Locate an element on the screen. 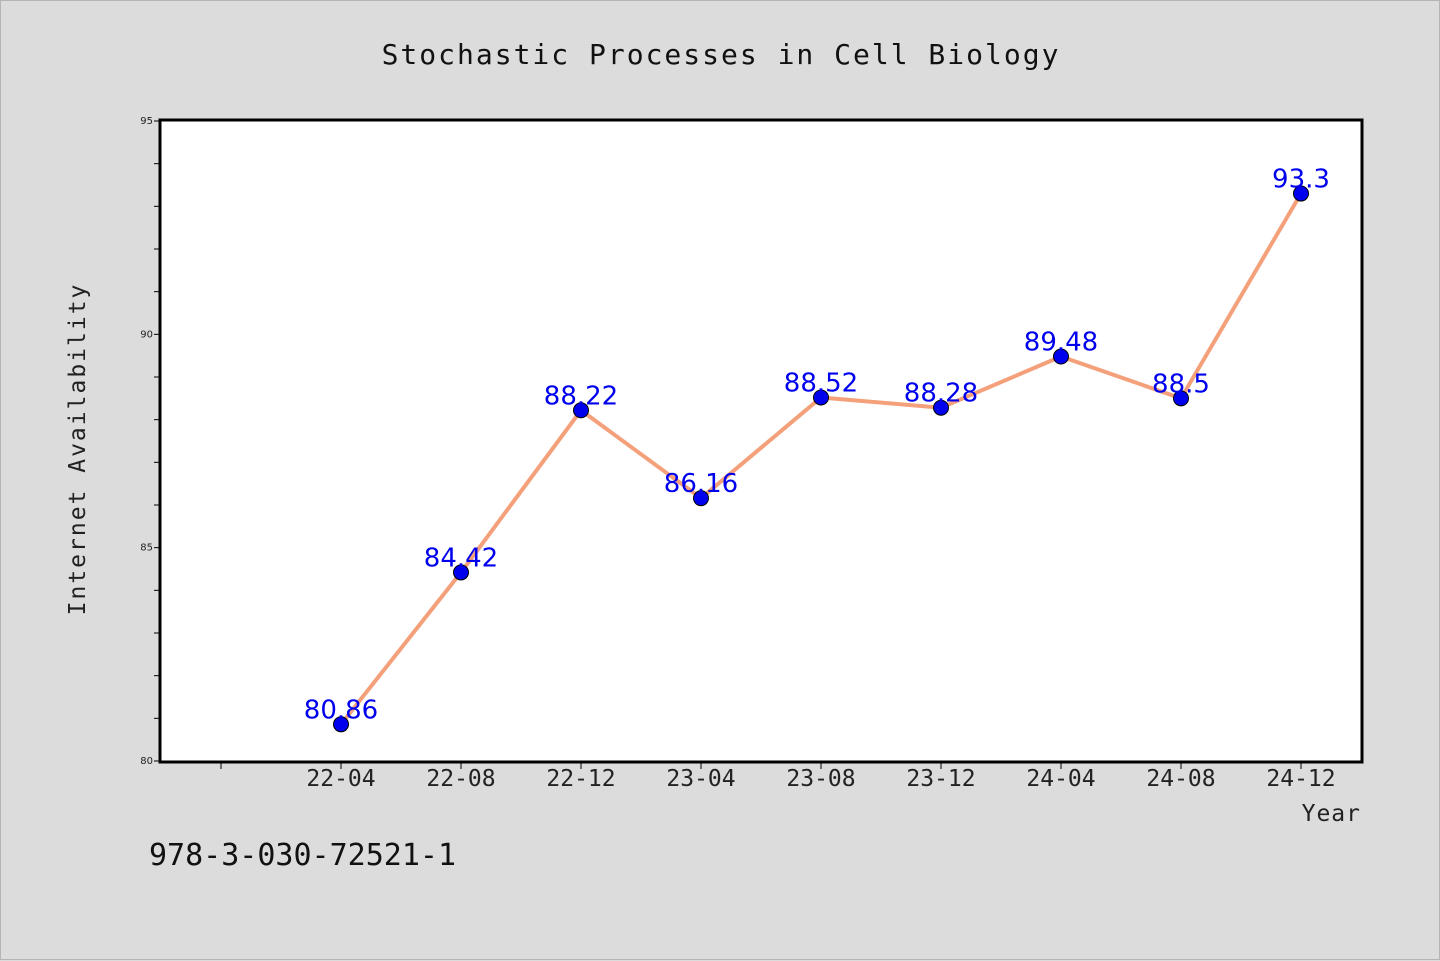 This screenshot has height=961, width=1440. y-tick-label: 95 is located at coordinates (146, 121).